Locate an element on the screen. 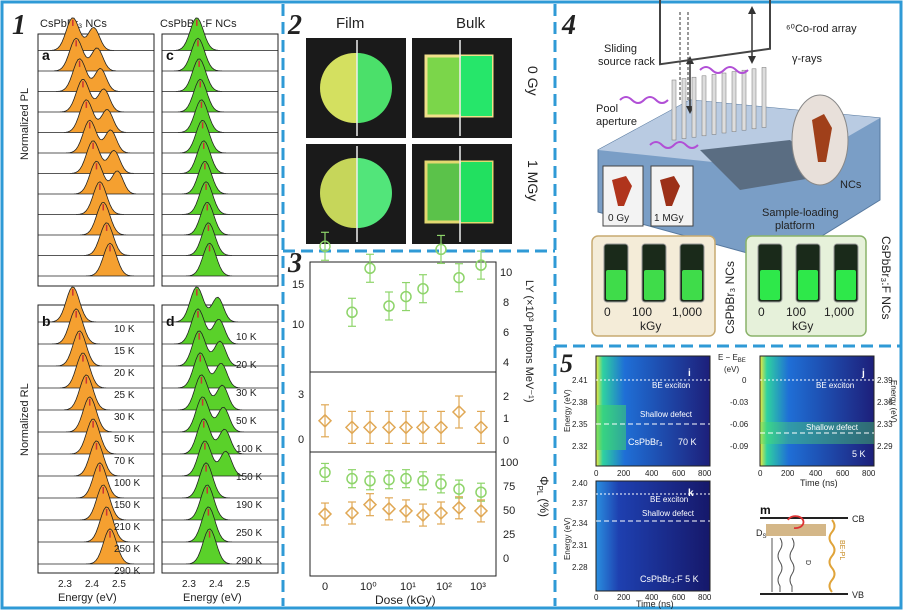 Image resolution: width=903 pixels, height=610 pixels. dose1-100: 100 is located at coordinates (642, 312).